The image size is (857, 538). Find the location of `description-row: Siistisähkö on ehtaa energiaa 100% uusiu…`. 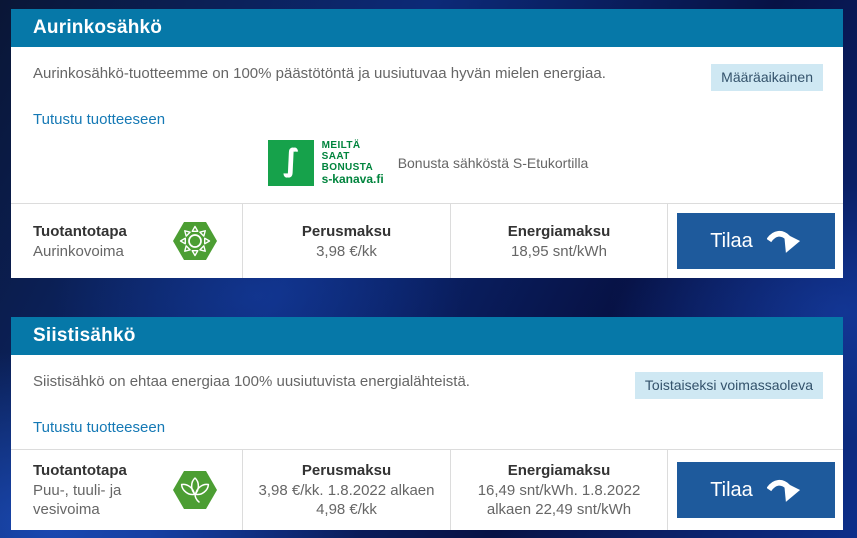

description-row: Siistisähkö on ehtaa energiaa 100% uusiu… is located at coordinates (428, 385).